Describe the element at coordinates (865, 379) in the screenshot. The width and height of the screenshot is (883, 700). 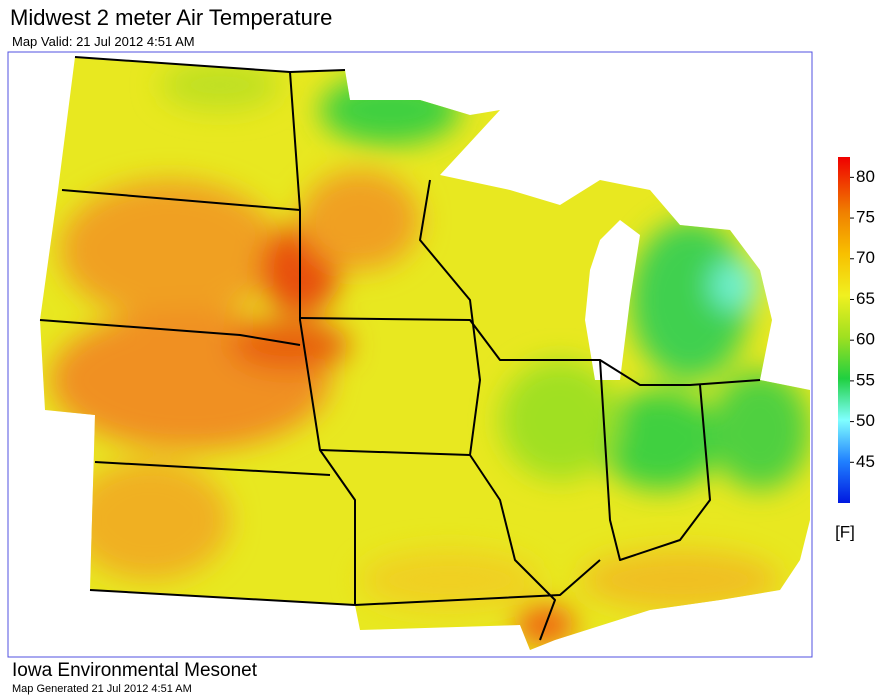
I see `colorbar-tick-label: 55` at that location.